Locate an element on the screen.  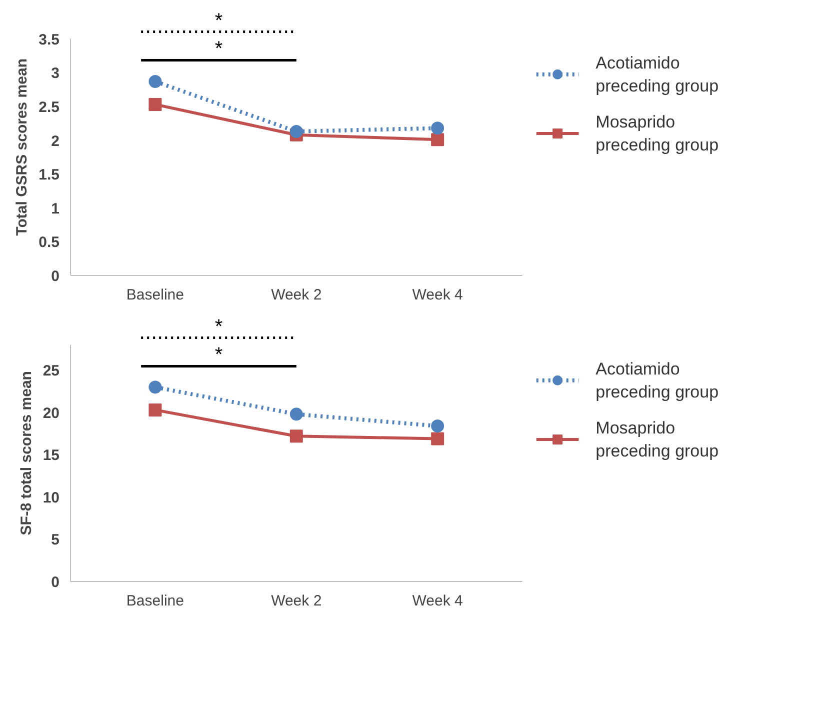
y-tick-label: 3.5 is located at coordinates (49, 39).